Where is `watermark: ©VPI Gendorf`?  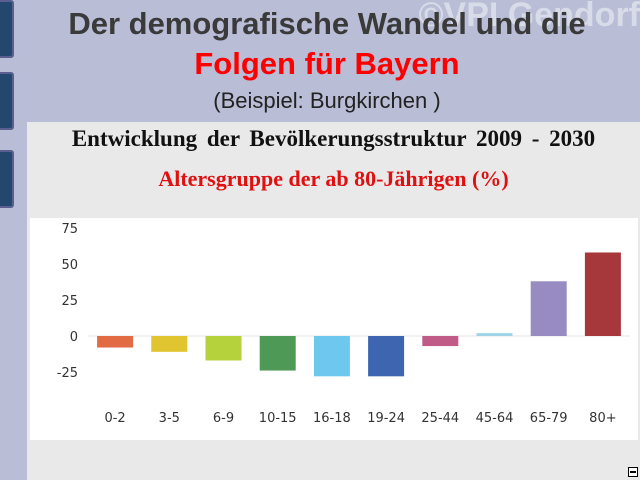 watermark: ©VPI Gendorf is located at coordinates (529, 17).